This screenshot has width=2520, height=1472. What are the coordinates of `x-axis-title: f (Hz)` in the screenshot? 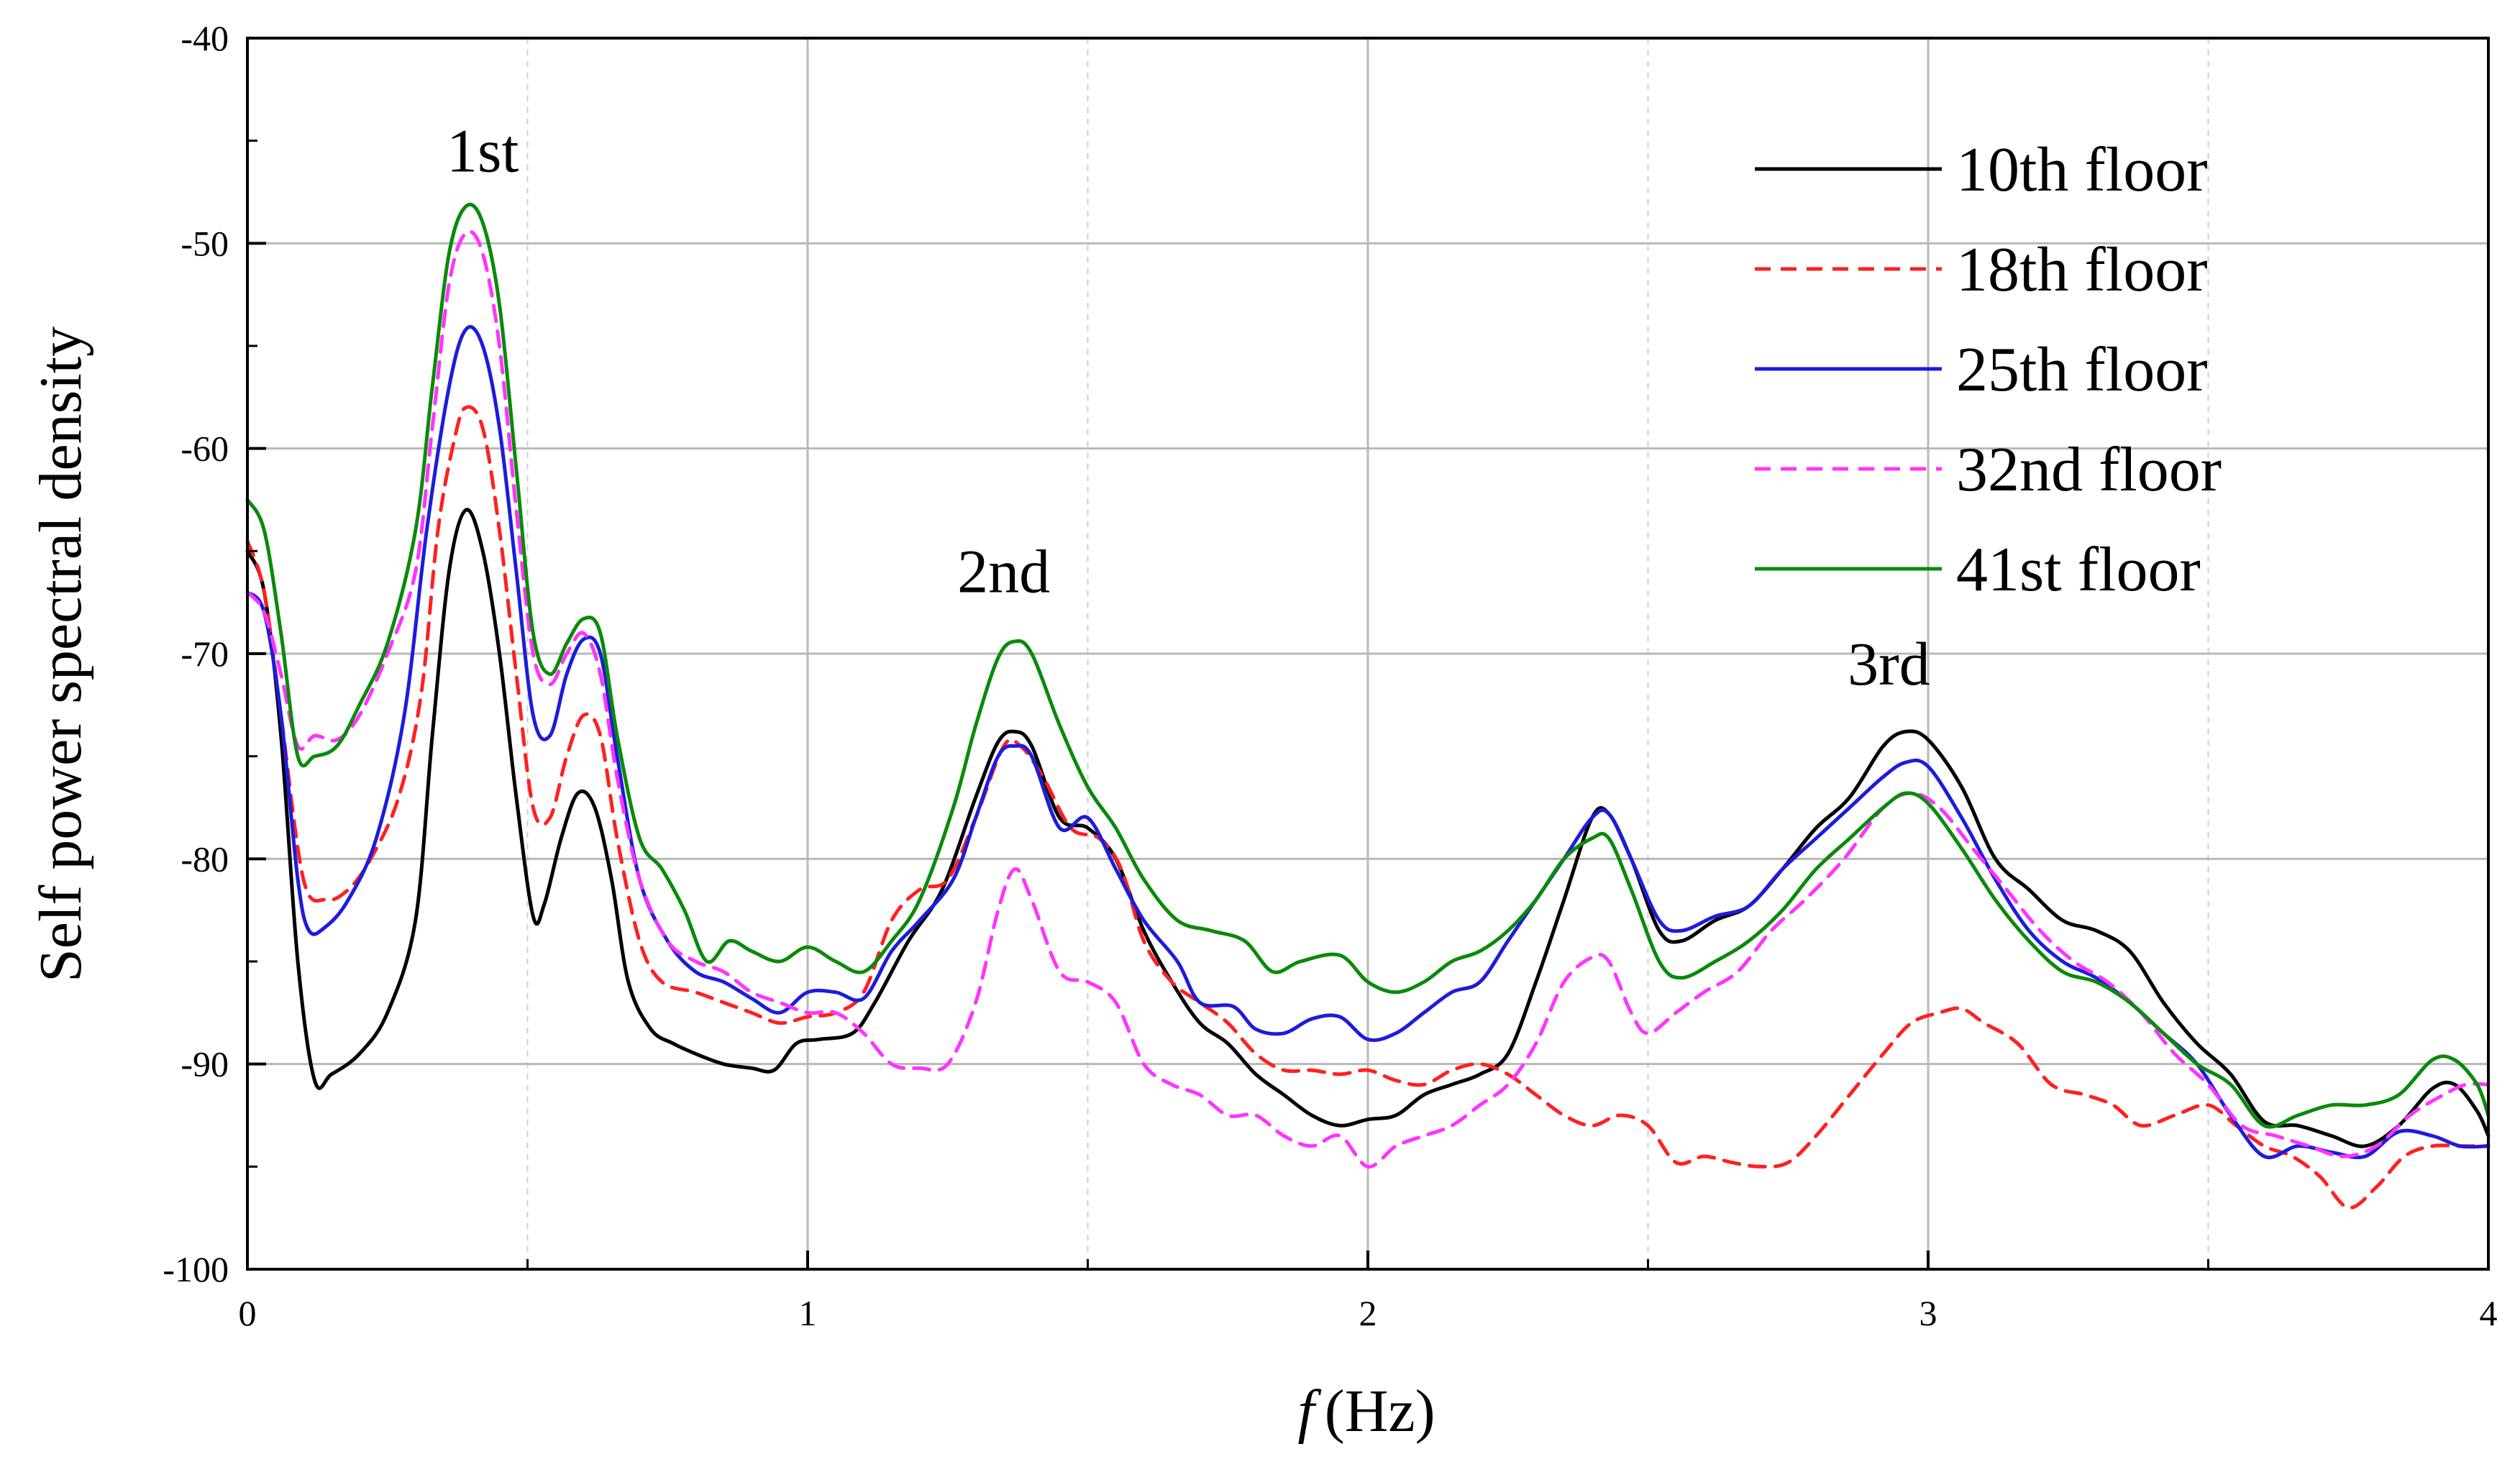 It's located at (1366, 1411).